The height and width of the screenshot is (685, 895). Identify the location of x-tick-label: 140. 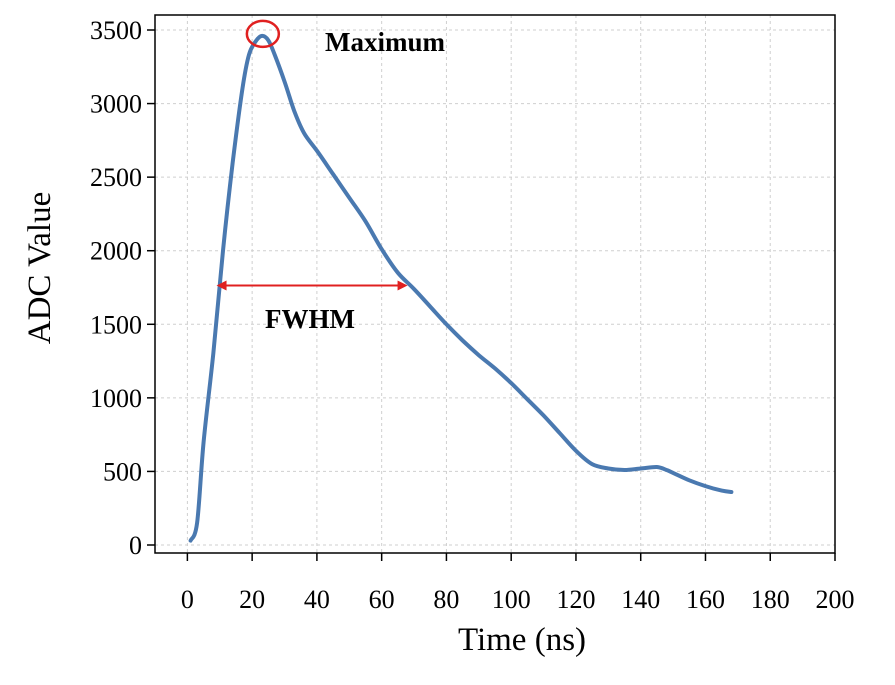
(640, 599).